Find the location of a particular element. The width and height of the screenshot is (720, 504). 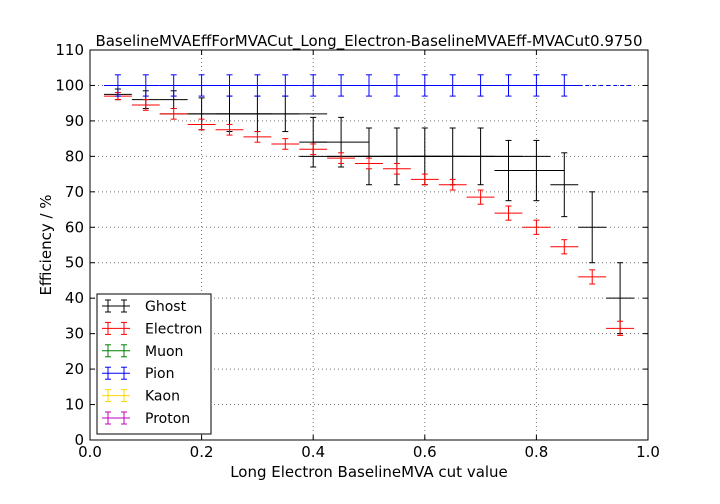

y-tick-label: 40 is located at coordinates (74, 298).